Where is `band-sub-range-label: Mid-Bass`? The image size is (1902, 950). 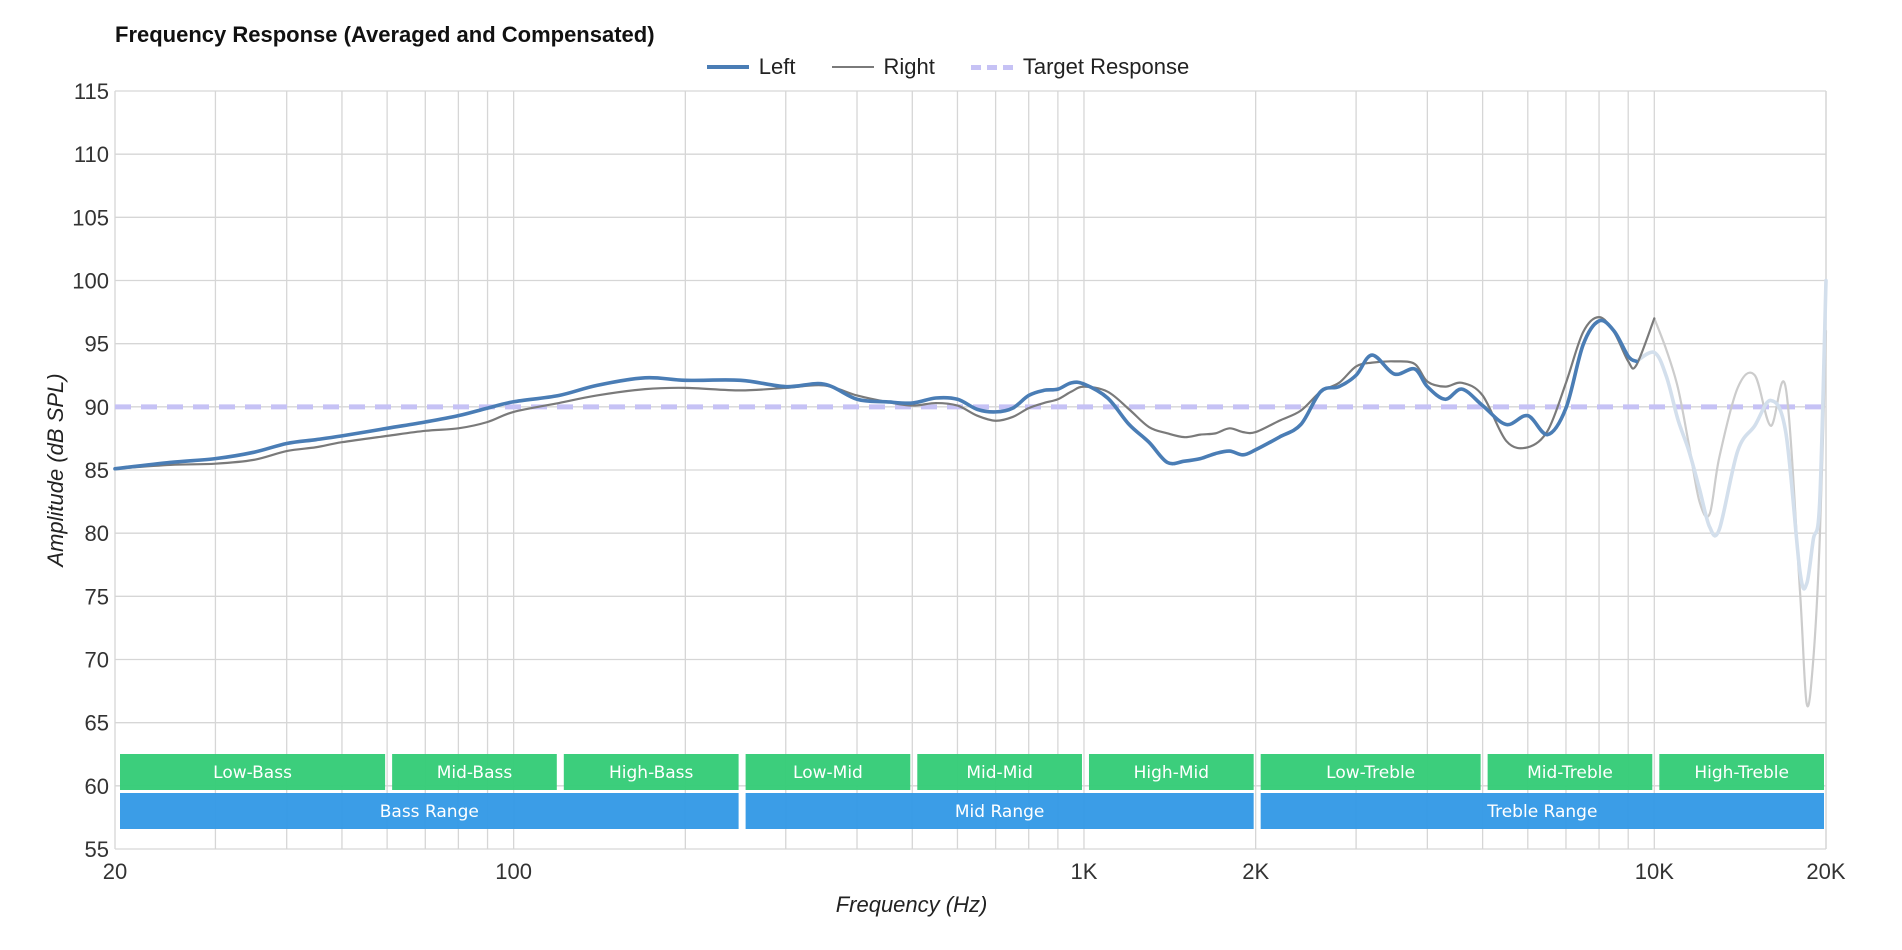
band-sub-range-label: Mid-Bass is located at coordinates (475, 773).